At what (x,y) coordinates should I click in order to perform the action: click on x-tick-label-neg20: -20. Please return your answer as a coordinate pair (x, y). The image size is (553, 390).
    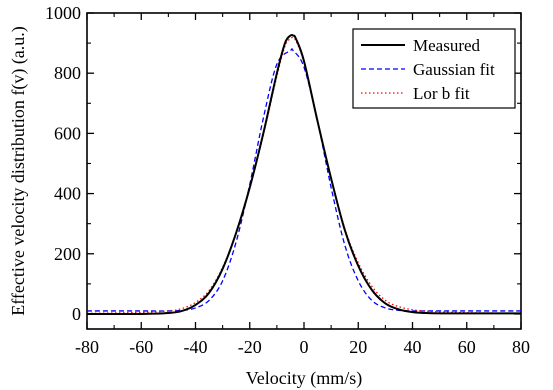
    Looking at the image, I should click on (250, 347).